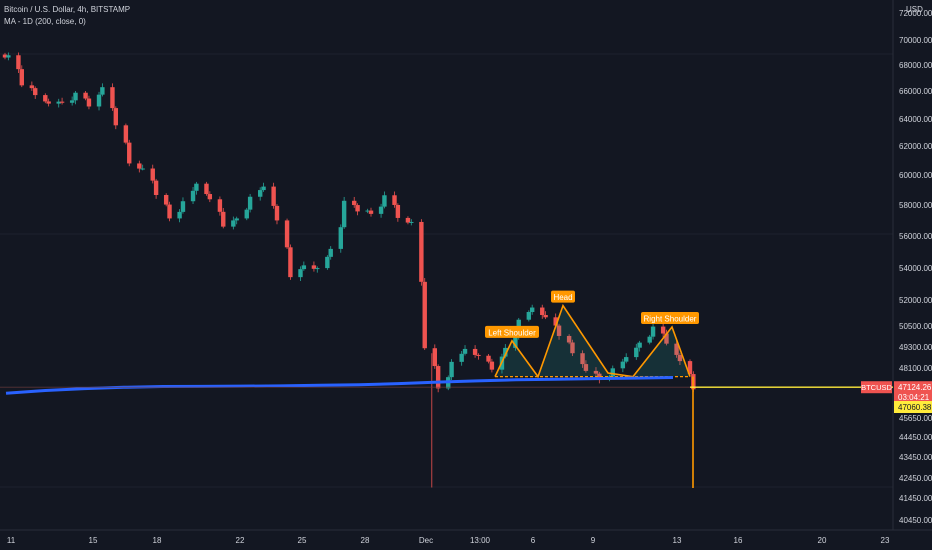  What do you see at coordinates (562, 297) in the screenshot?
I see `head-label: Head` at bounding box center [562, 297].